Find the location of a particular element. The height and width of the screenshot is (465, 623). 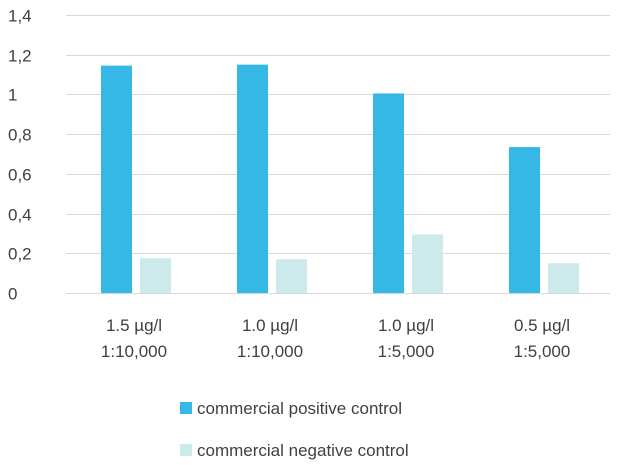

x-category-label: 0.5 µg/l is located at coordinates (542, 325).